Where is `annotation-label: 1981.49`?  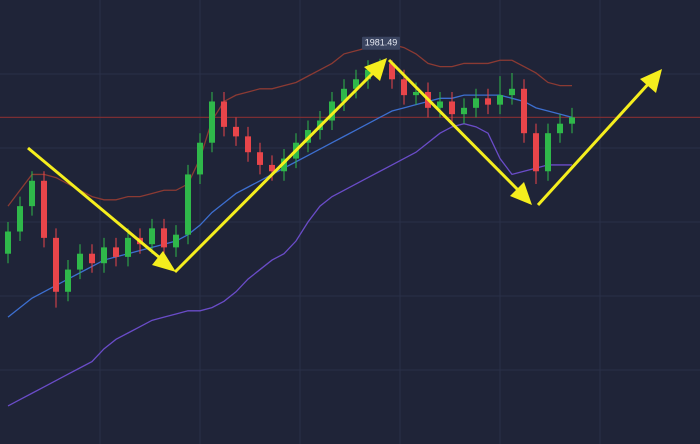
annotation-label: 1981.49 is located at coordinates (381, 43).